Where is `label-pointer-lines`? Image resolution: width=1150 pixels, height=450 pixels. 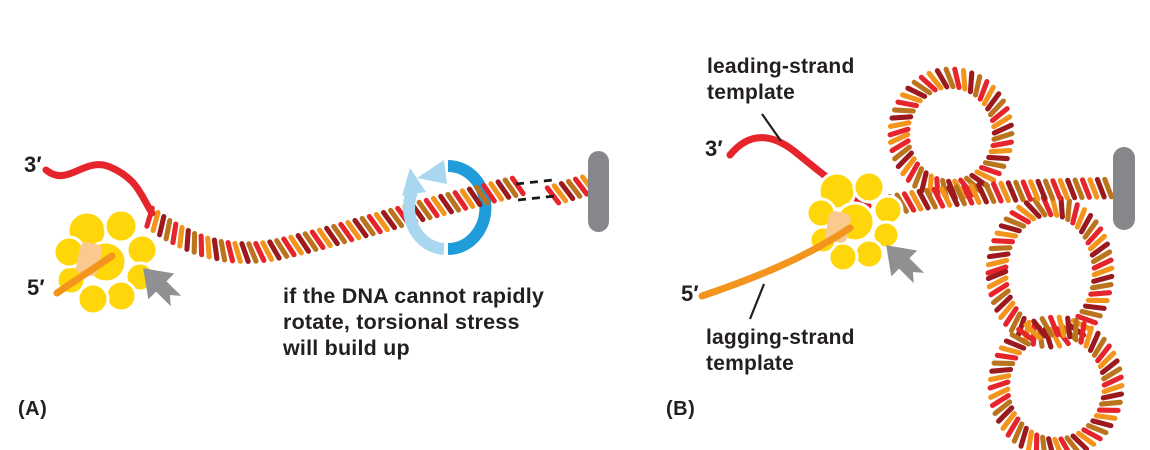 label-pointer-lines is located at coordinates (765, 216).